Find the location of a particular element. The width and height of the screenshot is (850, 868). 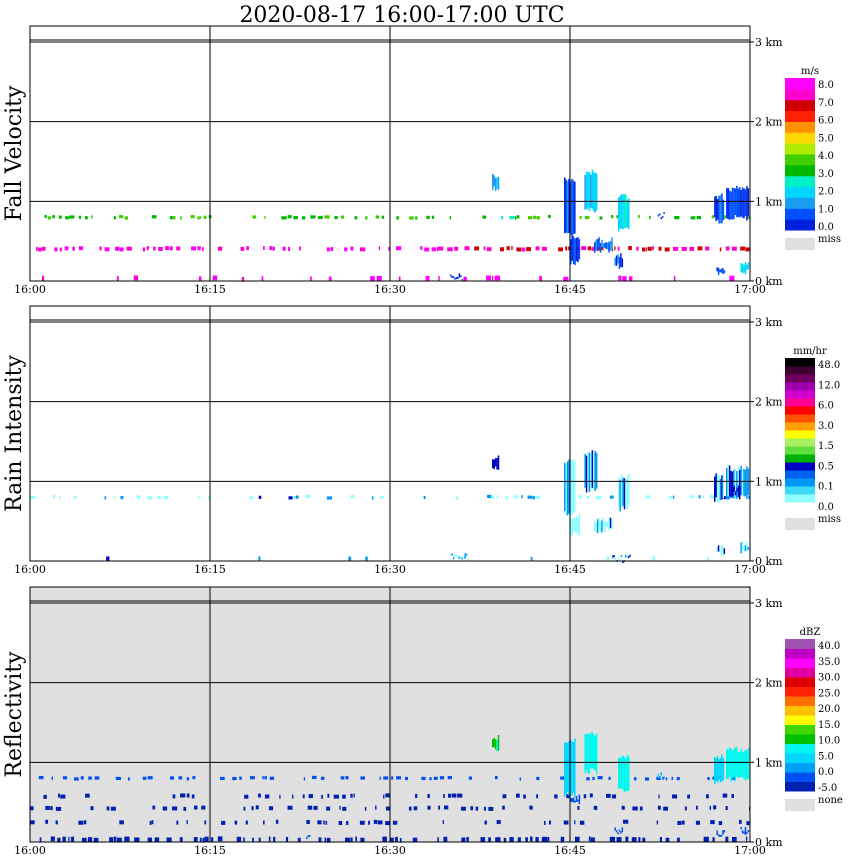

legend-label: 20.0 is located at coordinates (829, 709).